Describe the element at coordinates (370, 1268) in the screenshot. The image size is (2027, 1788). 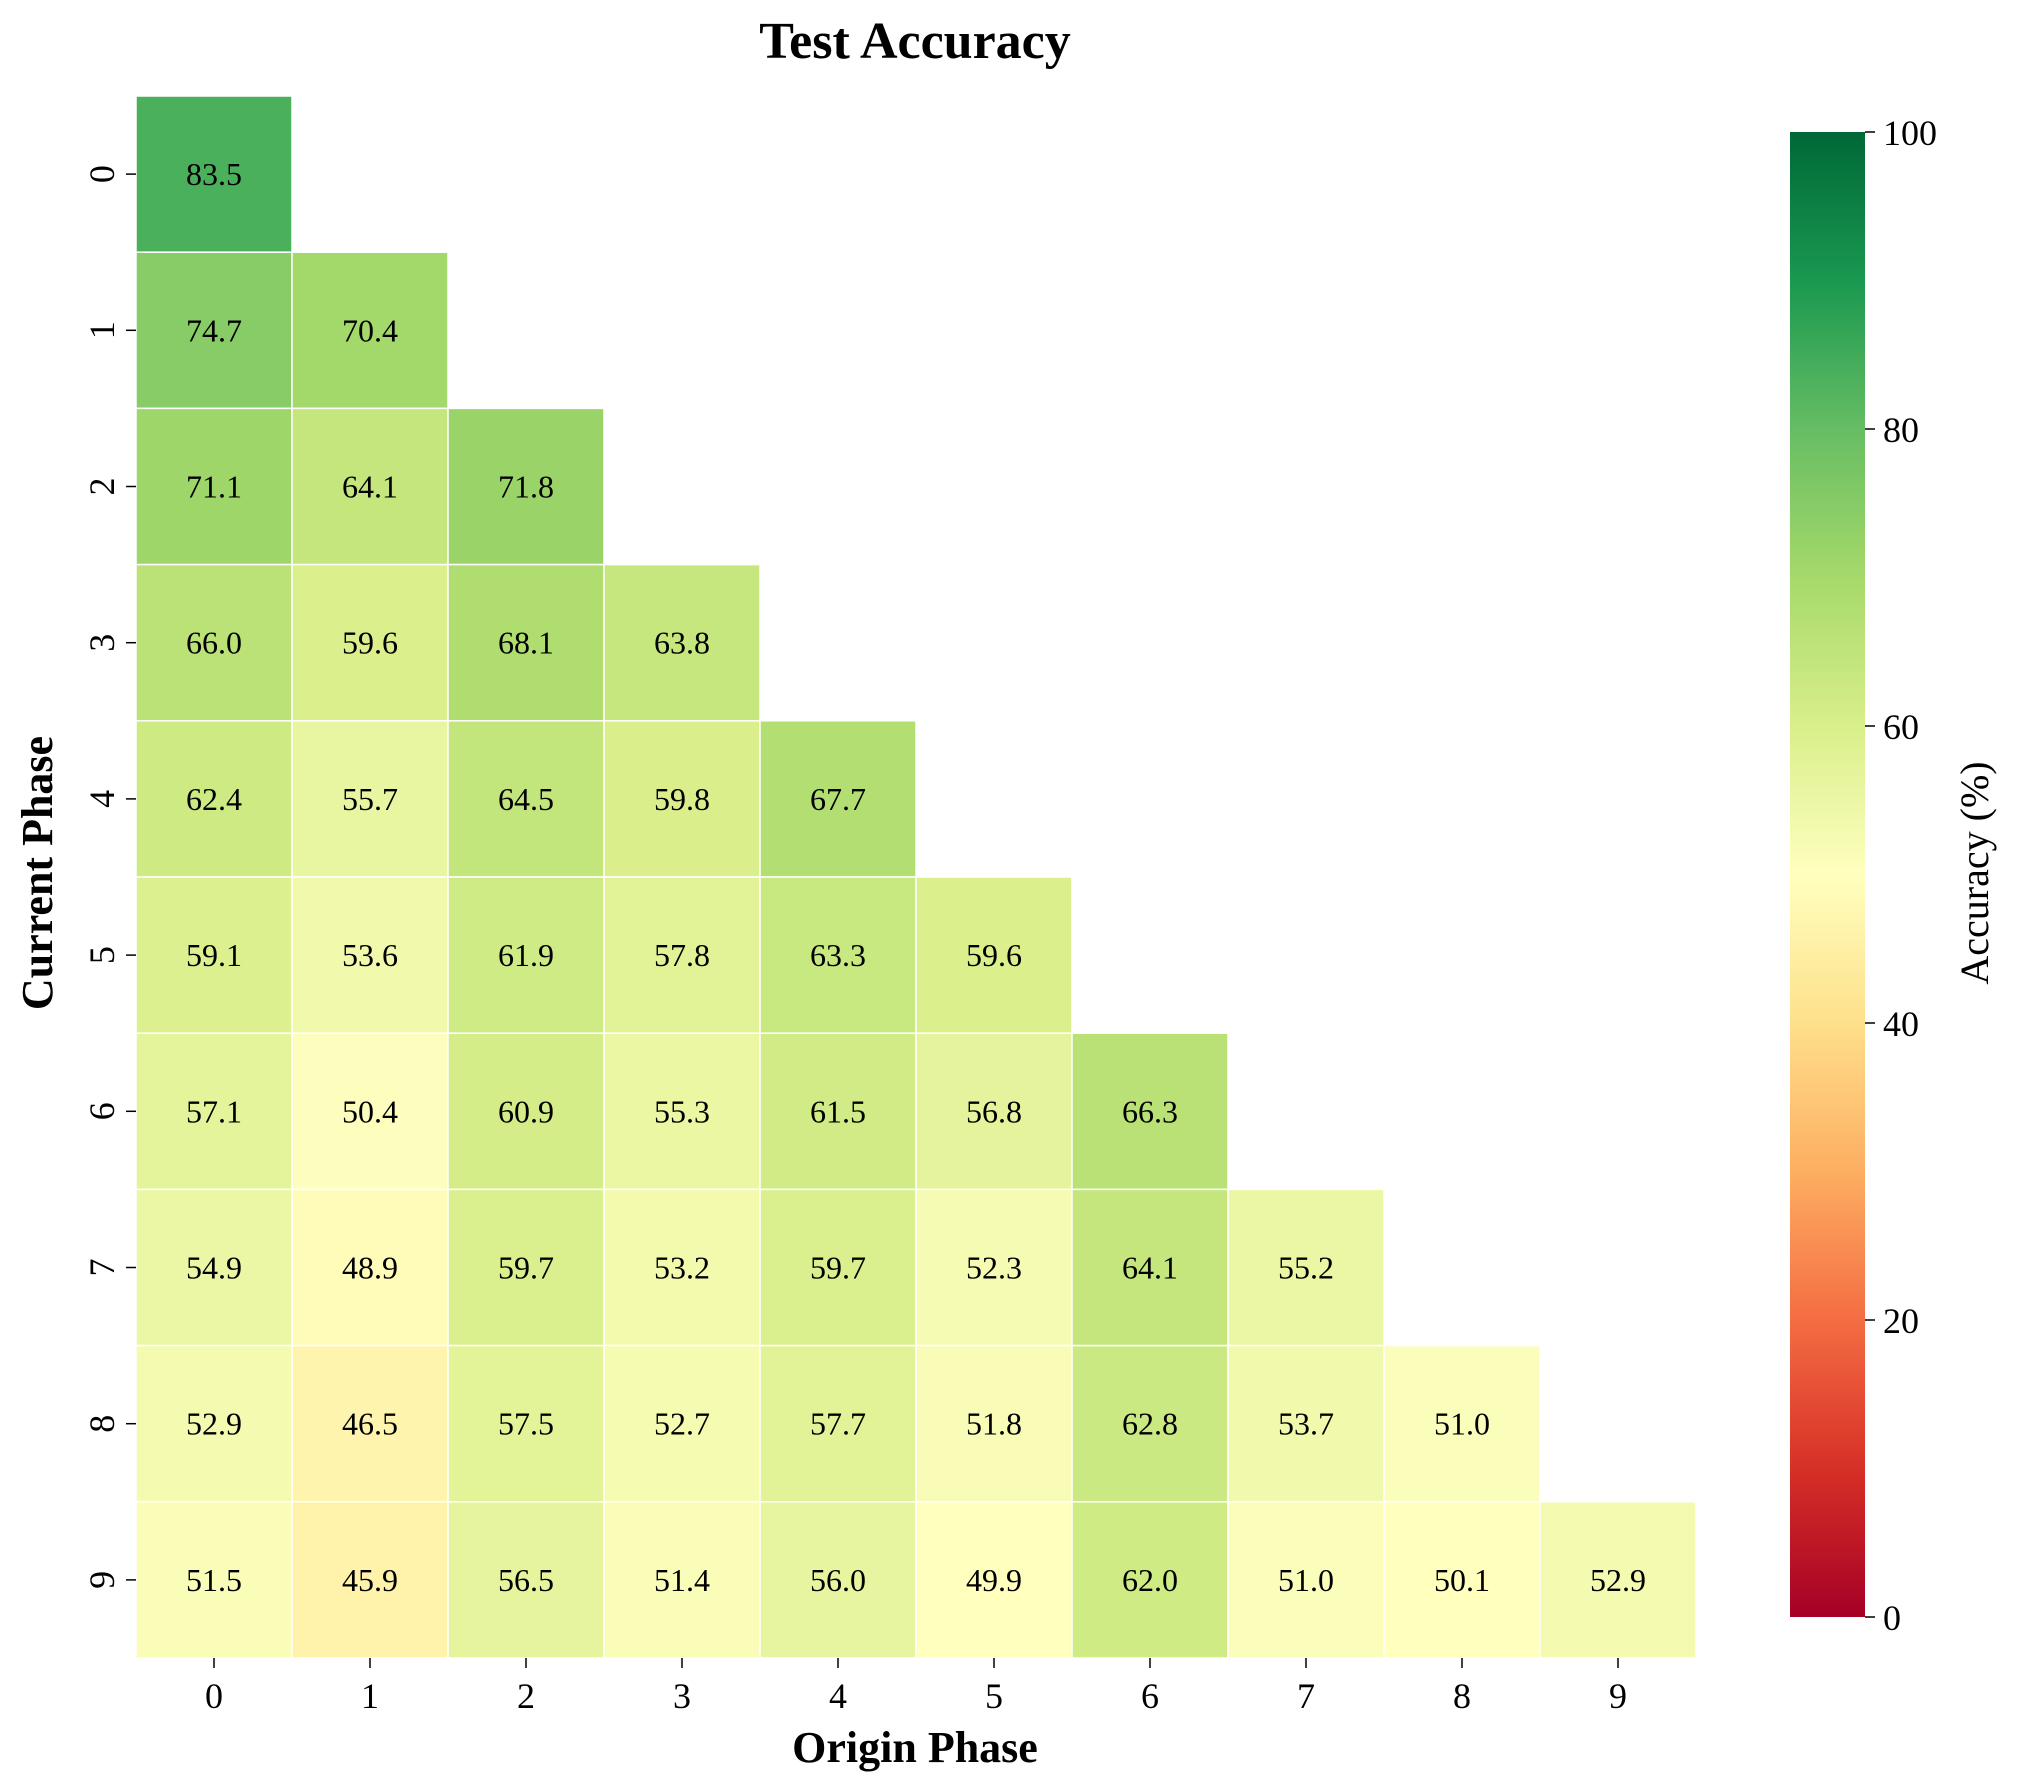
I see `cell-value-r7-c1: 48.9` at that location.